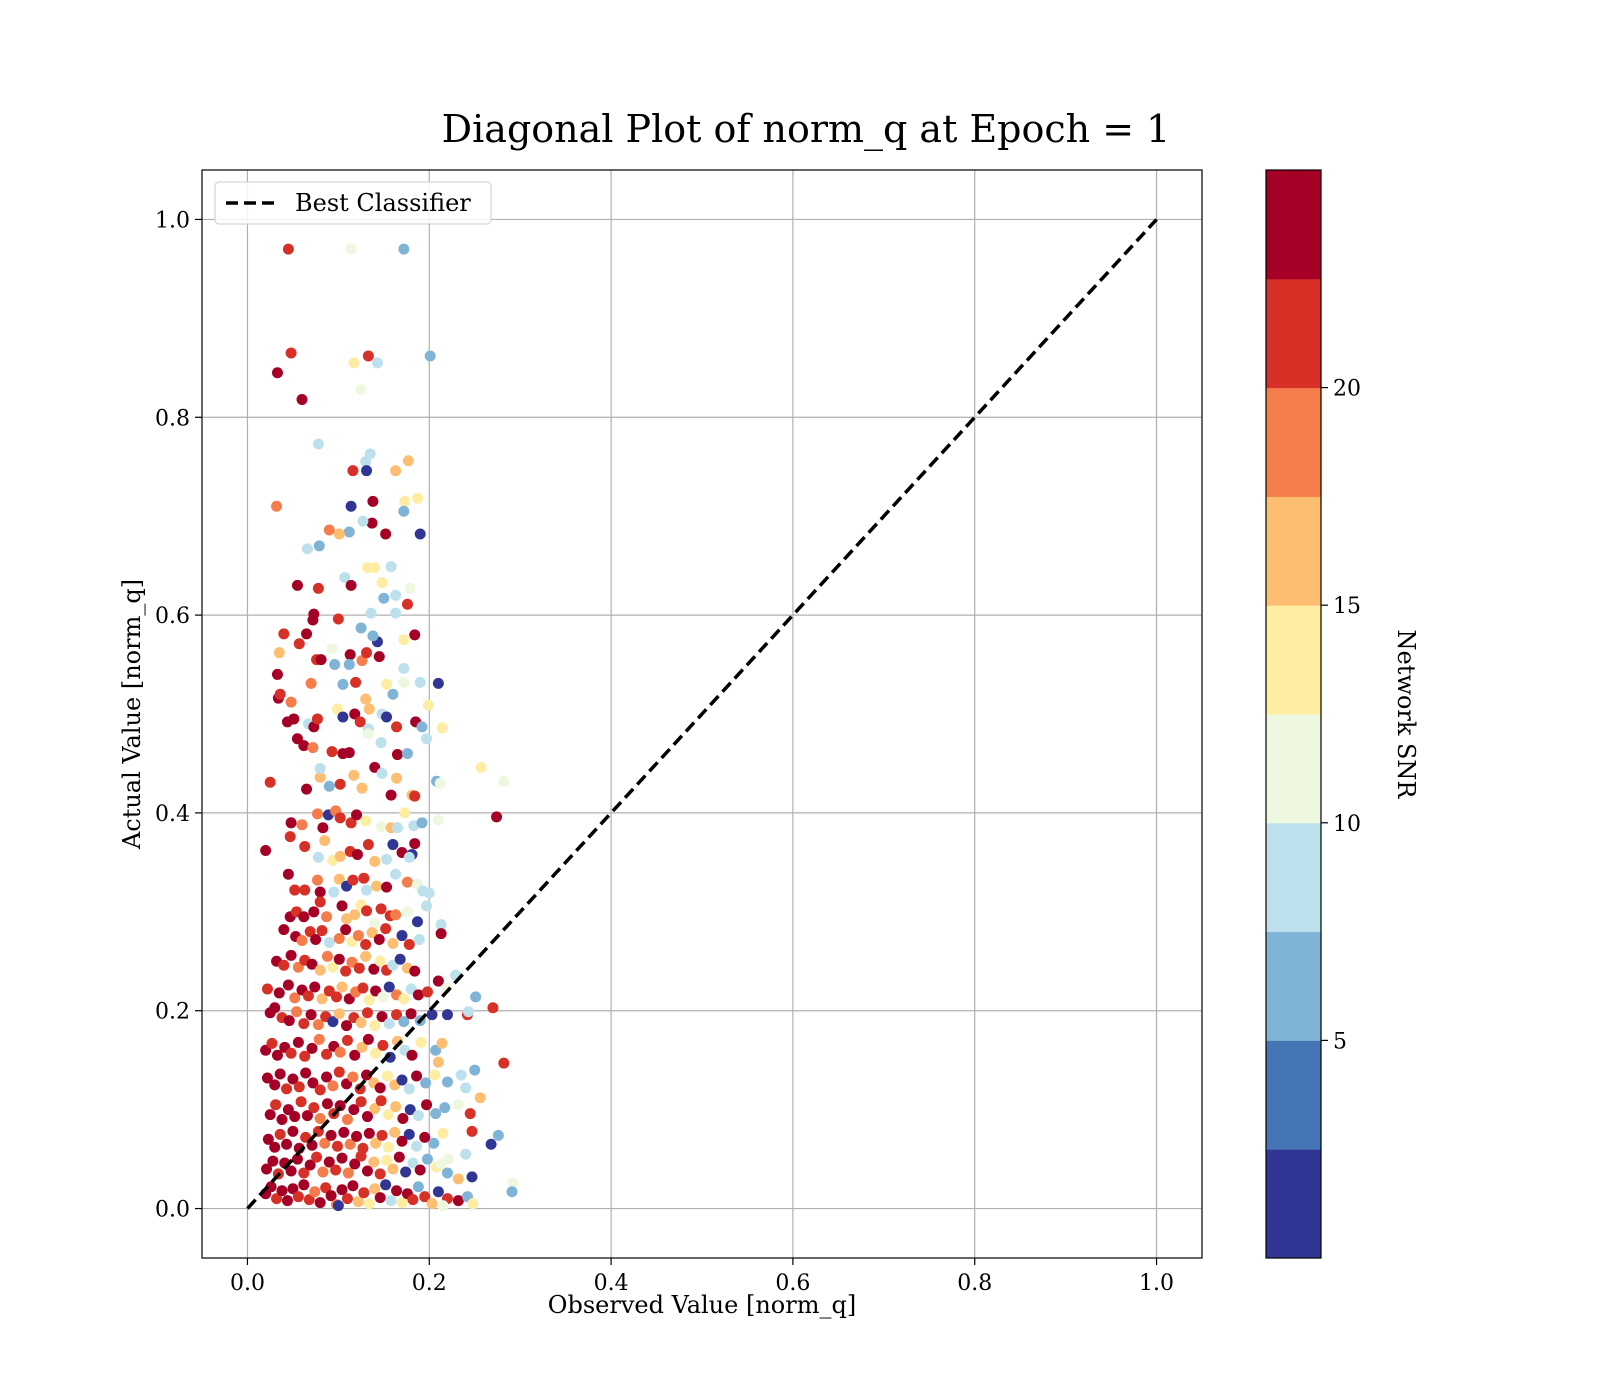 This screenshot has height=1400, width=1600. I want to click on data-points, so click(389, 727).